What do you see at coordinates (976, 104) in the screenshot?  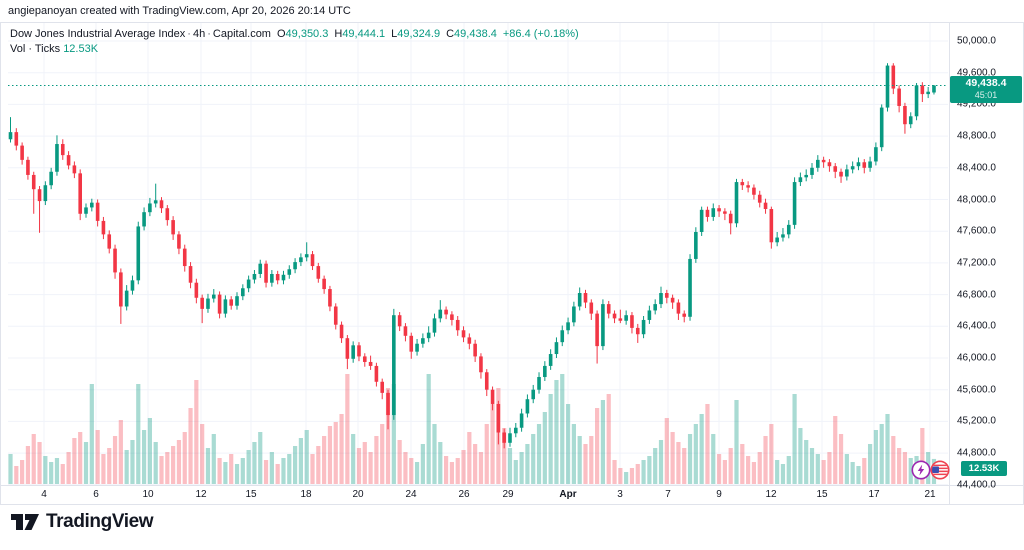 I see `price-axis-label: 49,200.0` at bounding box center [976, 104].